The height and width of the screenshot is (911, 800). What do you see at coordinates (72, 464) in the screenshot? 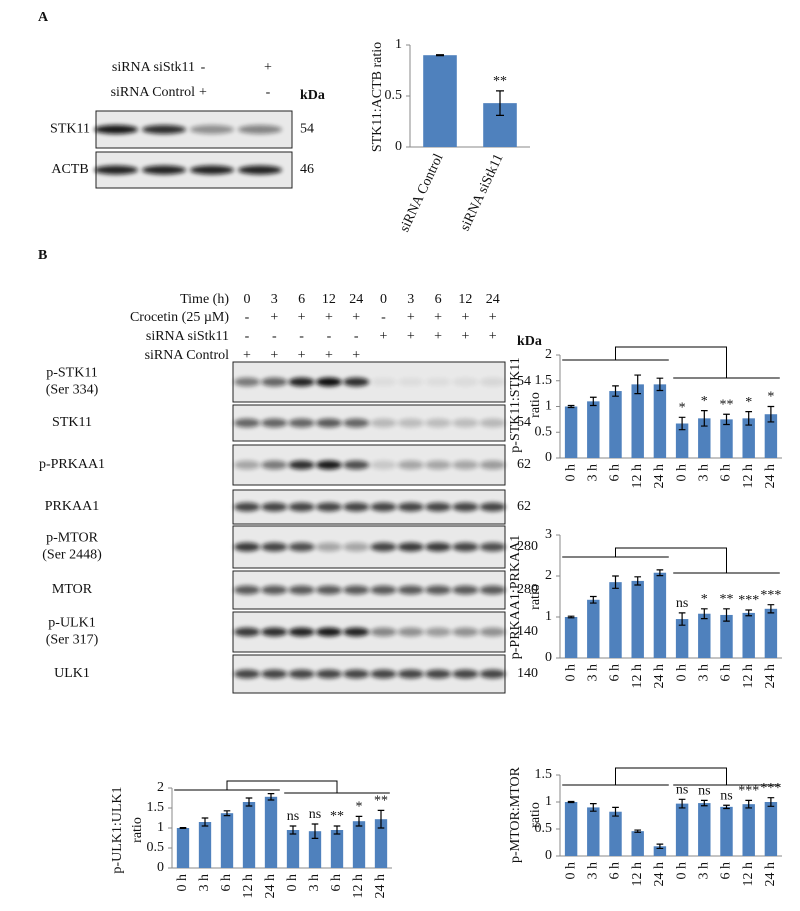
I see `row-label: p-PRKAA1` at bounding box center [72, 464].